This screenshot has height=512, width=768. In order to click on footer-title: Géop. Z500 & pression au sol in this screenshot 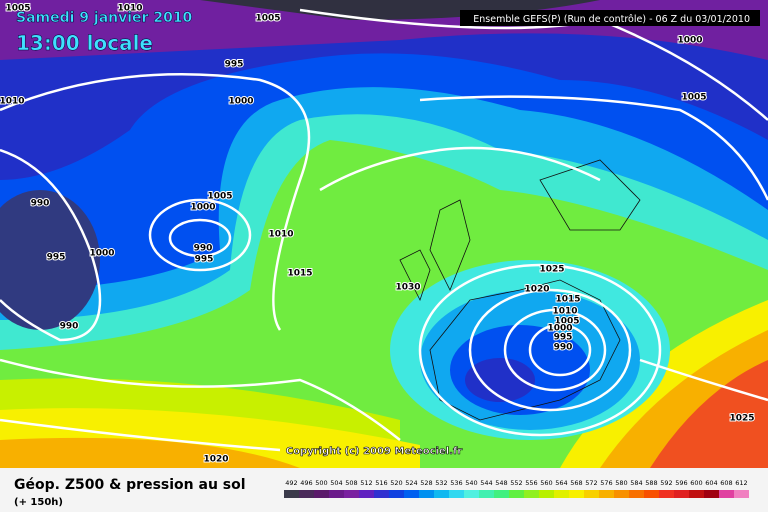, I will do `click(130, 485)`.